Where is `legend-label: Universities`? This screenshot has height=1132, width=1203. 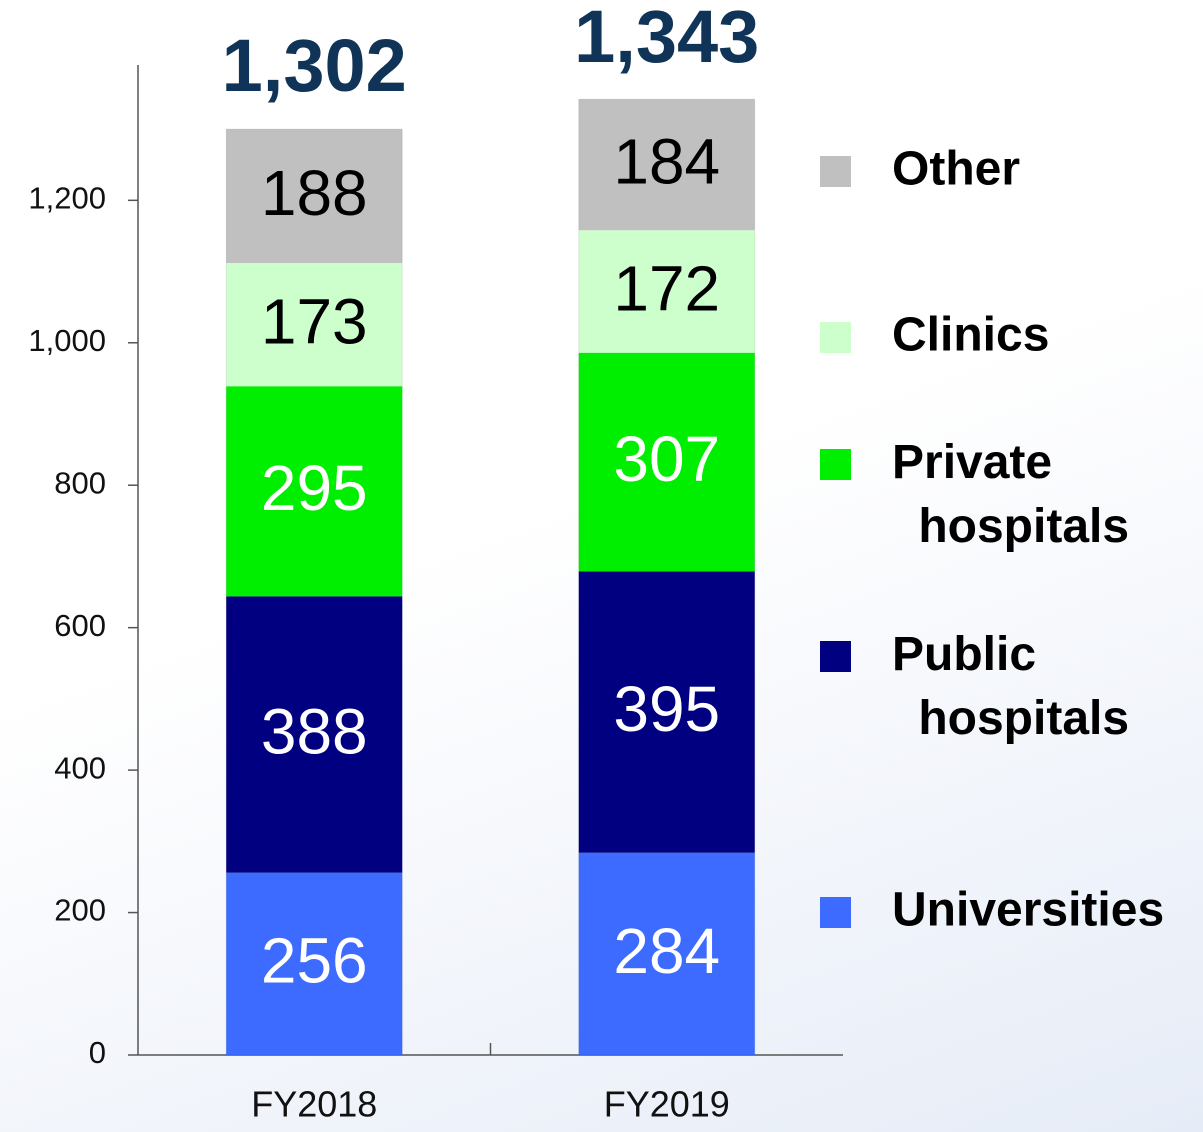 legend-label: Universities is located at coordinates (1028, 910).